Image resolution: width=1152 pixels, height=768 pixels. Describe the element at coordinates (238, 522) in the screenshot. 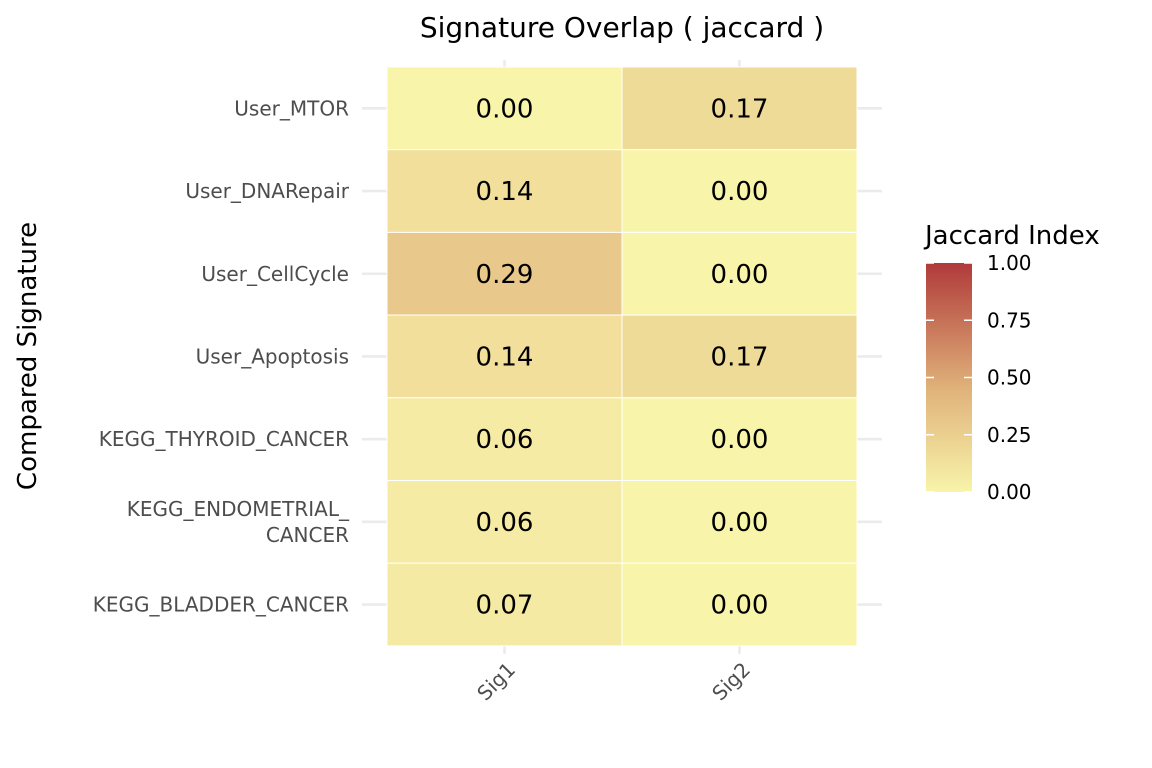

I see `y-tick-label: KEGG_ENDOMETRIAL_ CANCER` at that location.